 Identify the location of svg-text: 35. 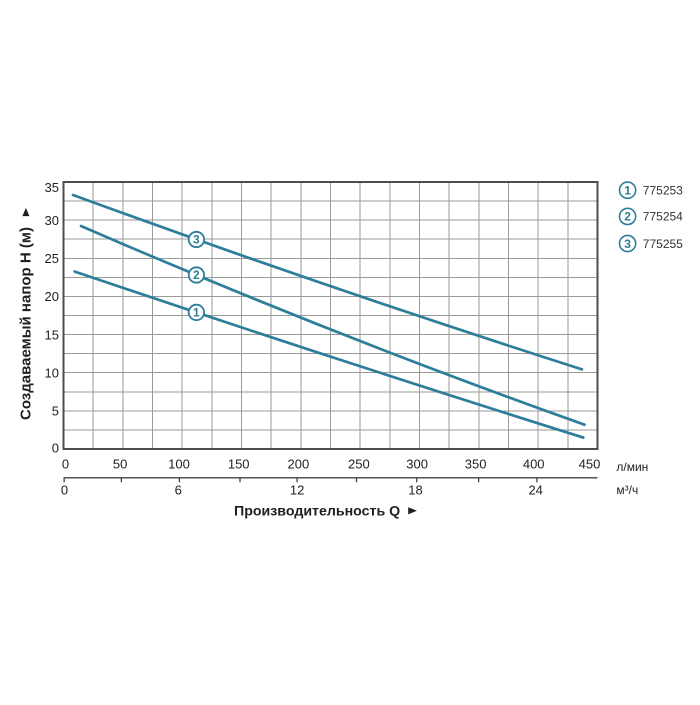
(52, 187).